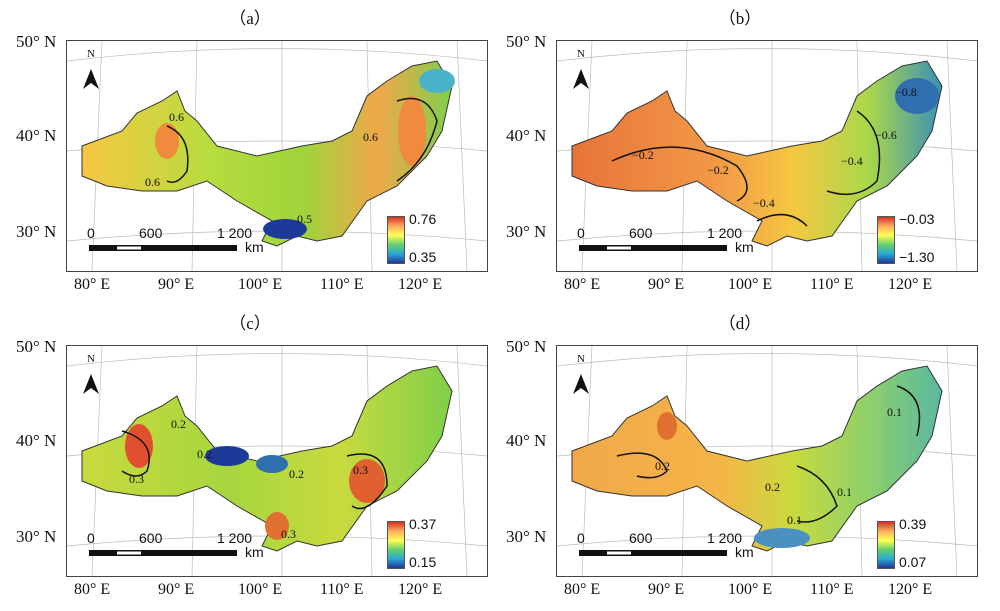 This screenshot has height=611, width=1000. I want to click on legend-max: 0.76, so click(423, 219).